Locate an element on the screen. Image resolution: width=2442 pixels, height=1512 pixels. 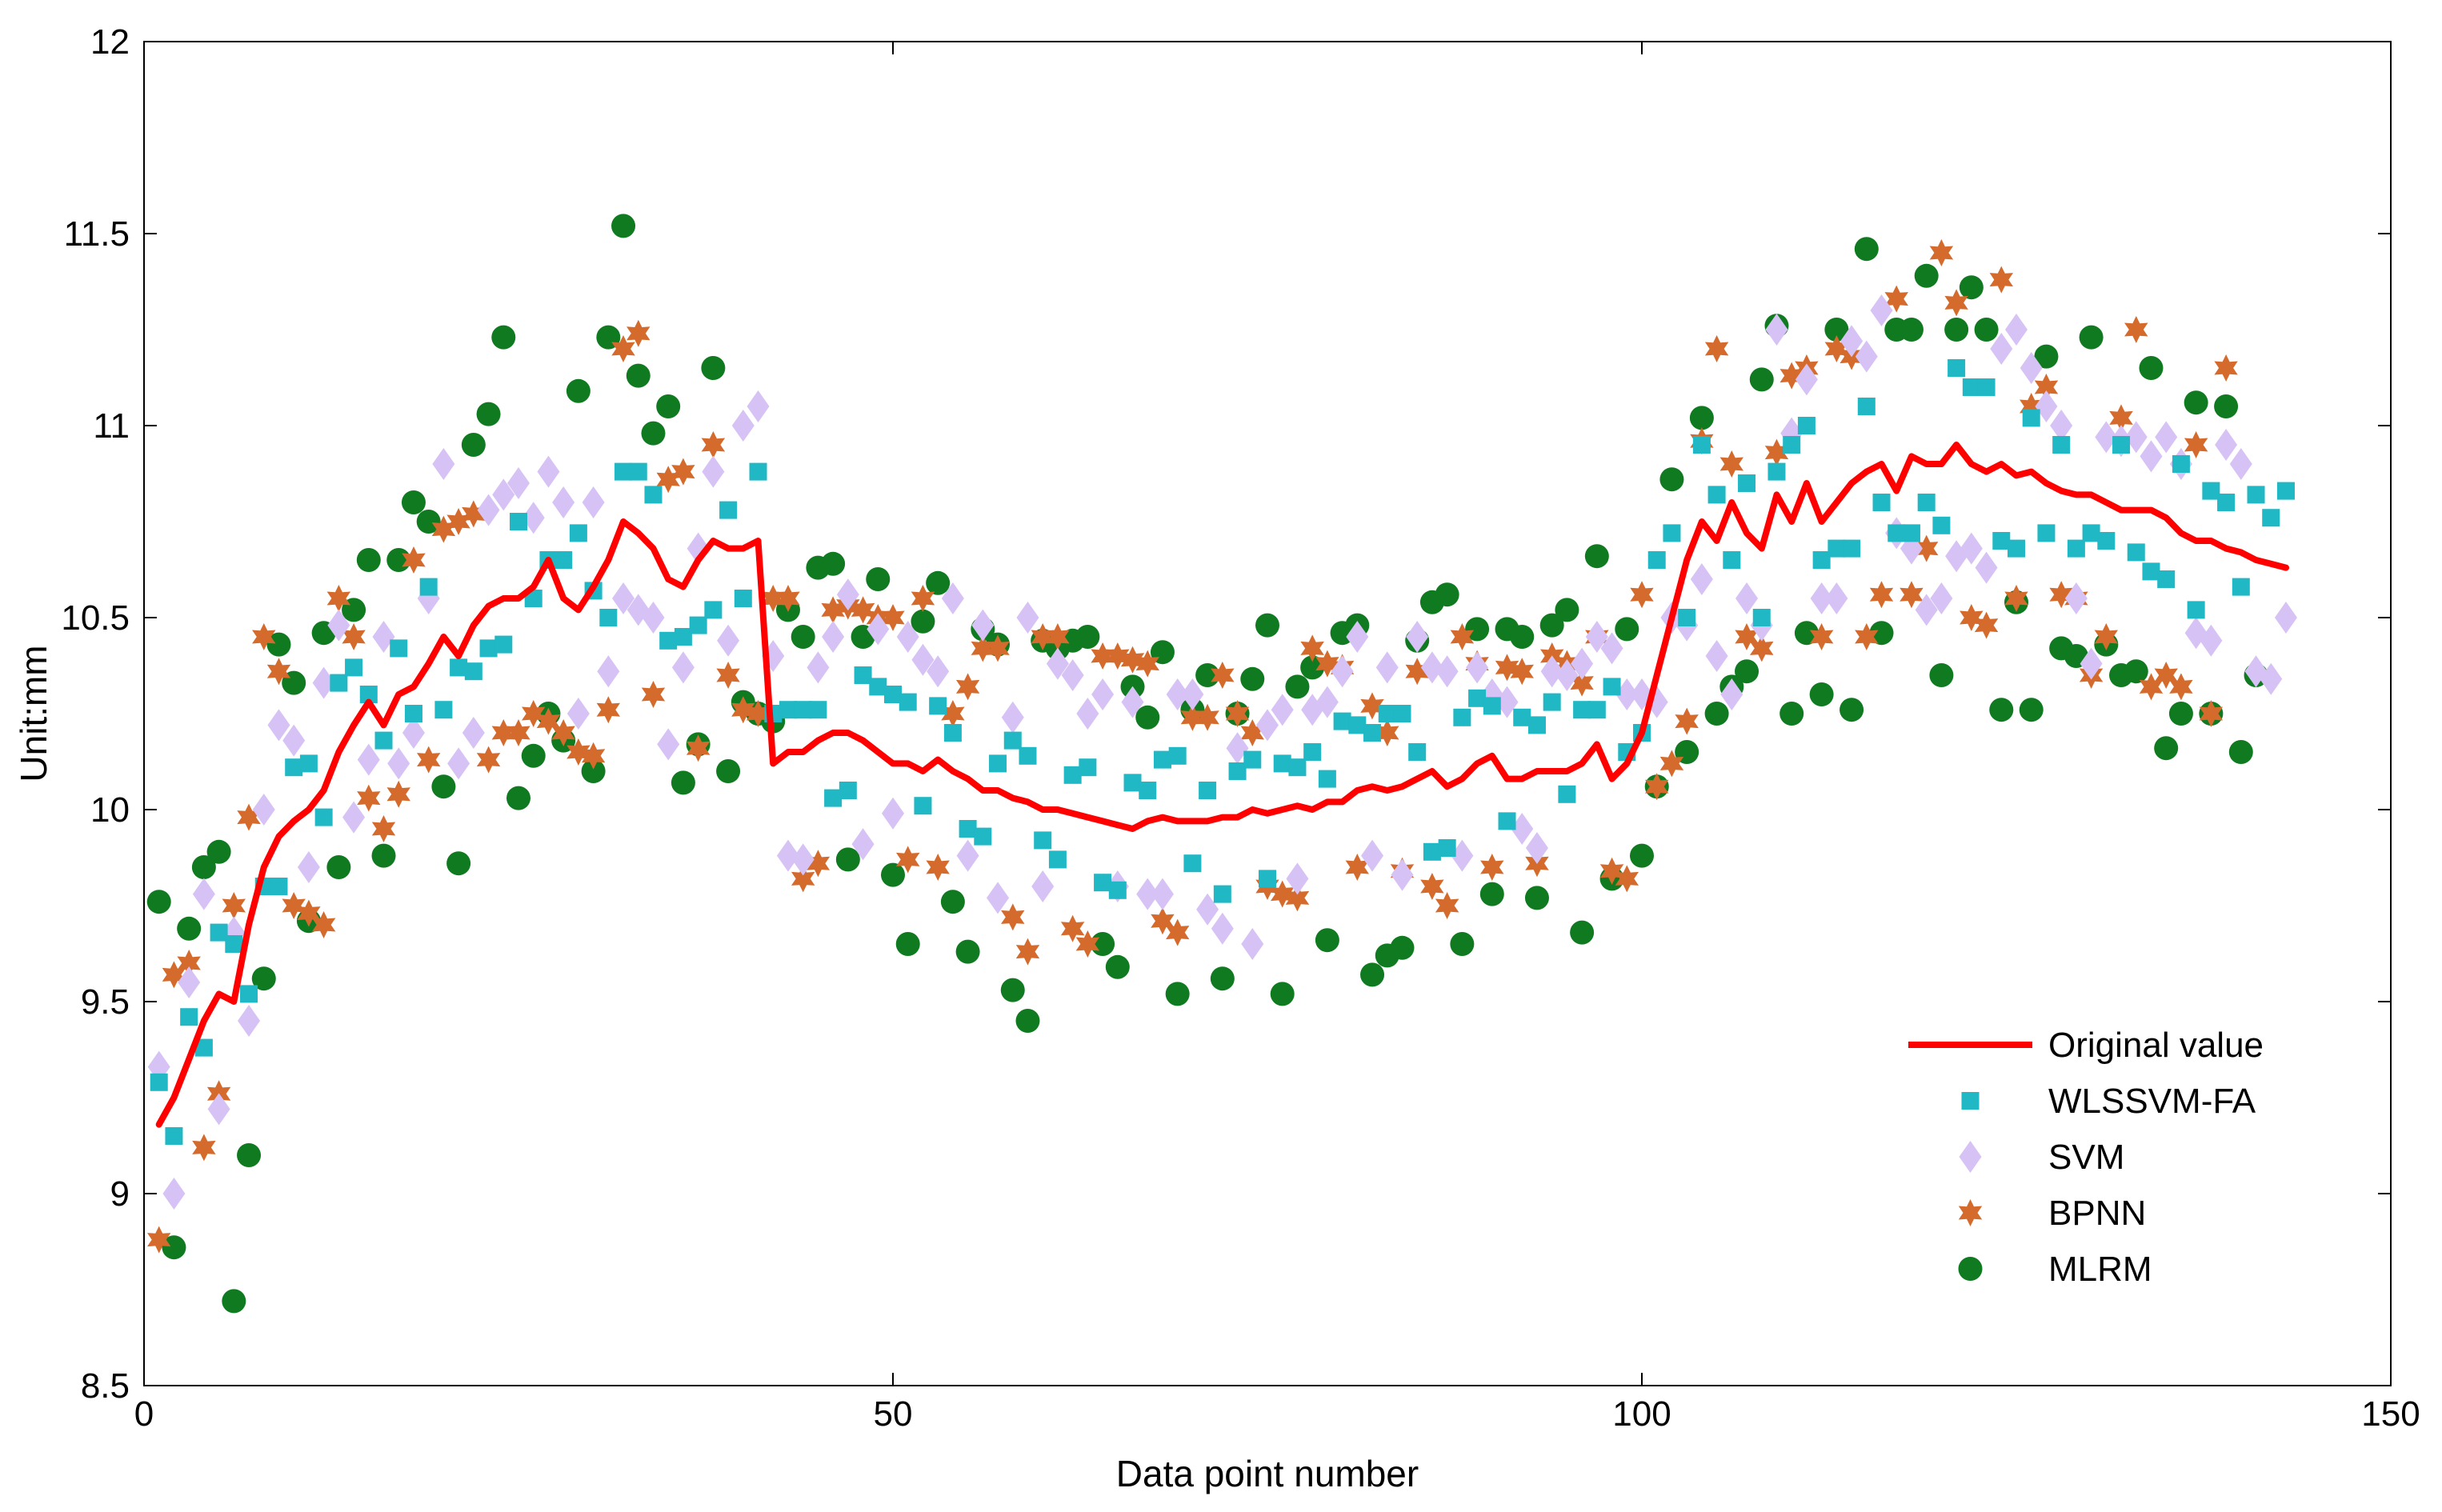
y-tick-label: 11 is located at coordinates (112, 426).